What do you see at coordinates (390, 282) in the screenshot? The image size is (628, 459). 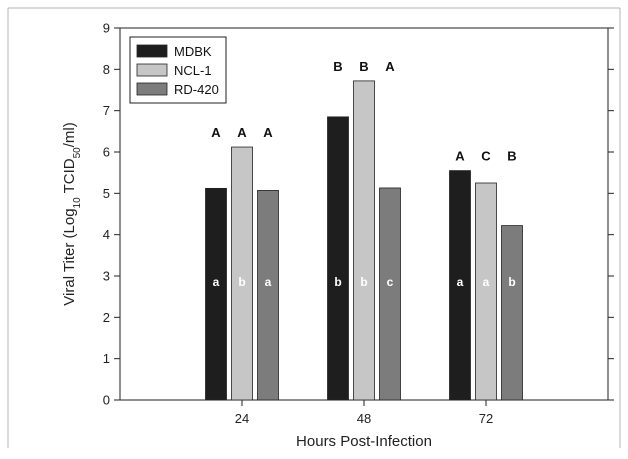 I see `significance-letter-lower: c` at bounding box center [390, 282].